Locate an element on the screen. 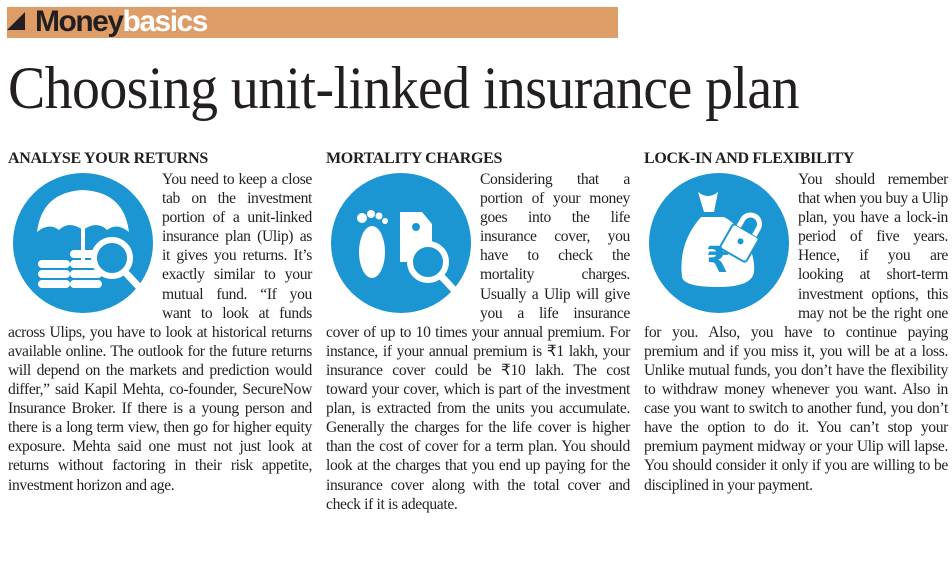  triangle-marker-icon is located at coordinates (16, 21).